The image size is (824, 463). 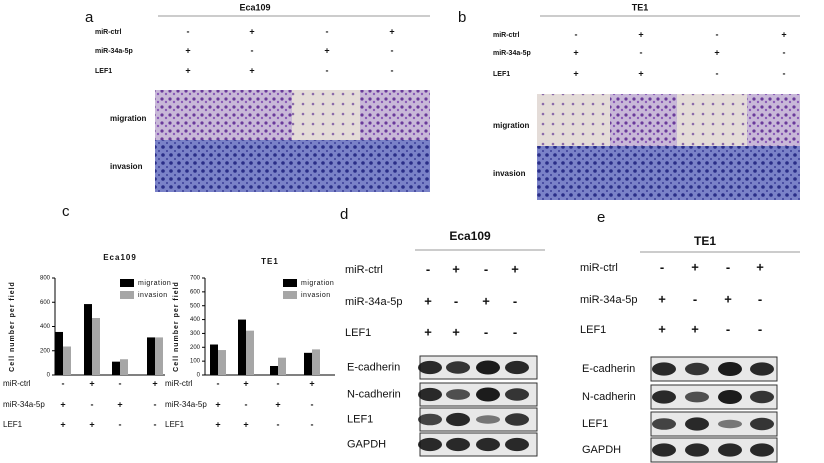 I want to click on y-tick-label: 400, so click(x=195, y=320).